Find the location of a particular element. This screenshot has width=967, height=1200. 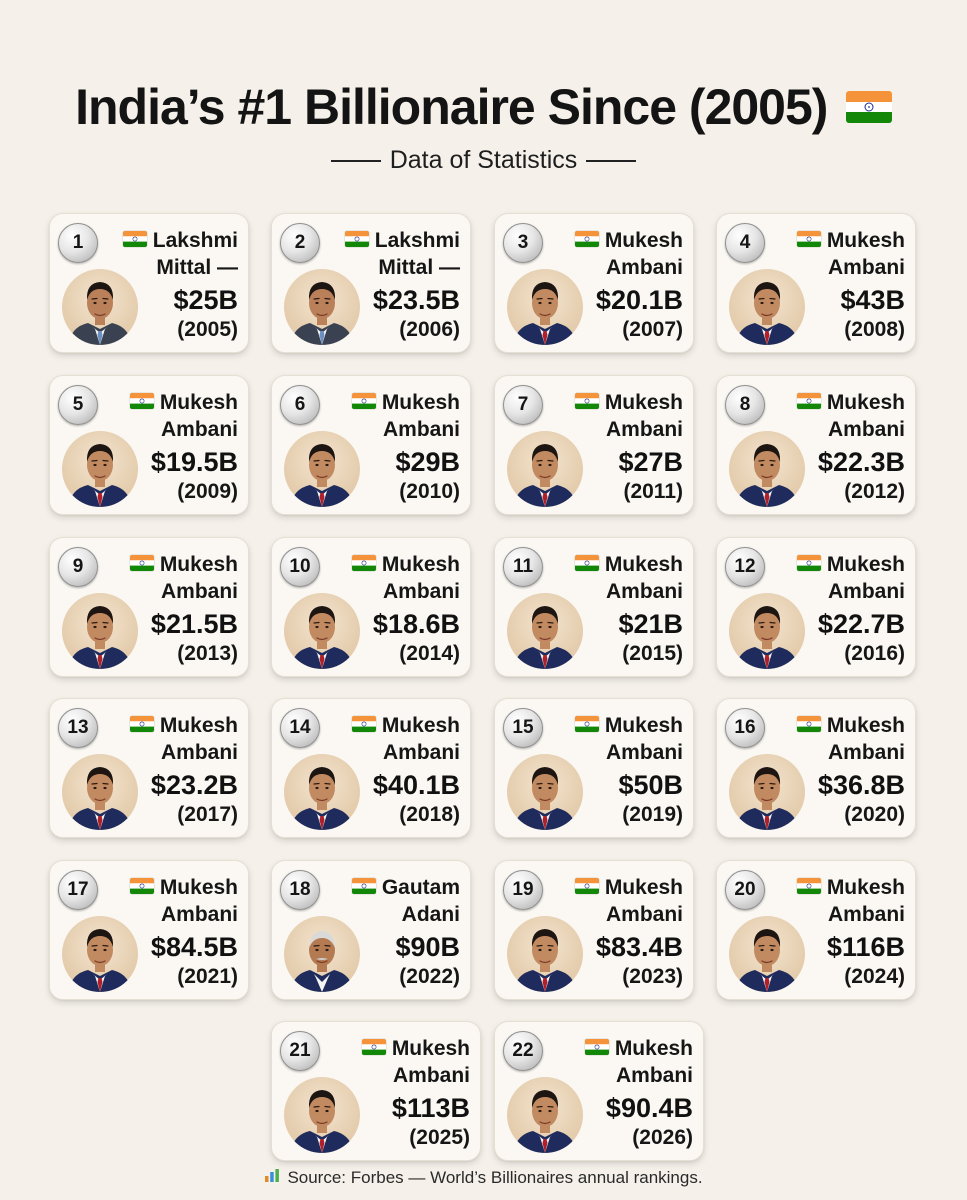

billionaire-card: 16 Mukesh Ambani $36.8B (2020) is located at coordinates (816, 768).